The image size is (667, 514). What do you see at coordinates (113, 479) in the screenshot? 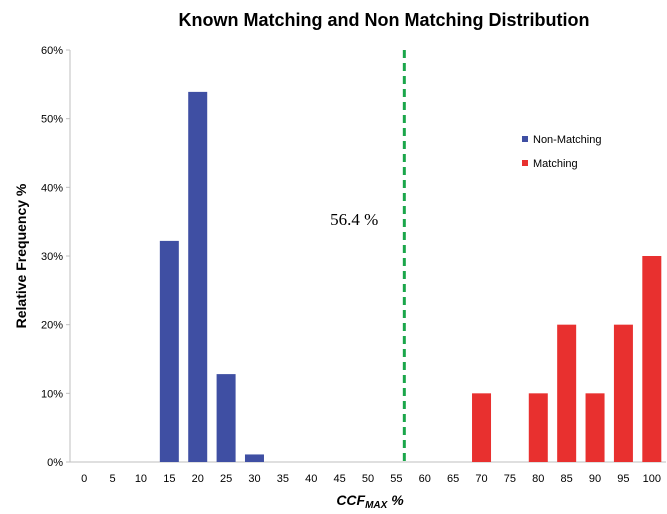
I see `x-tick-label: 5` at bounding box center [113, 479].